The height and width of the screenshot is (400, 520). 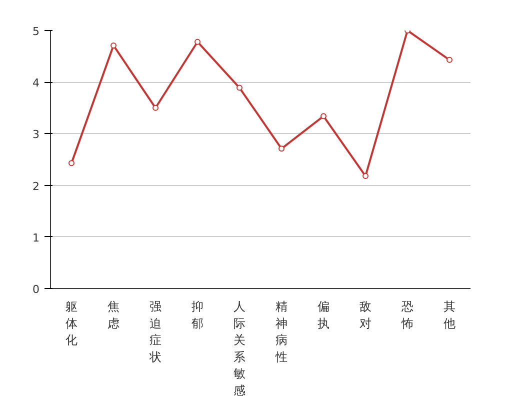 What do you see at coordinates (36, 237) in the screenshot?
I see `y-tick-label: 1` at bounding box center [36, 237].